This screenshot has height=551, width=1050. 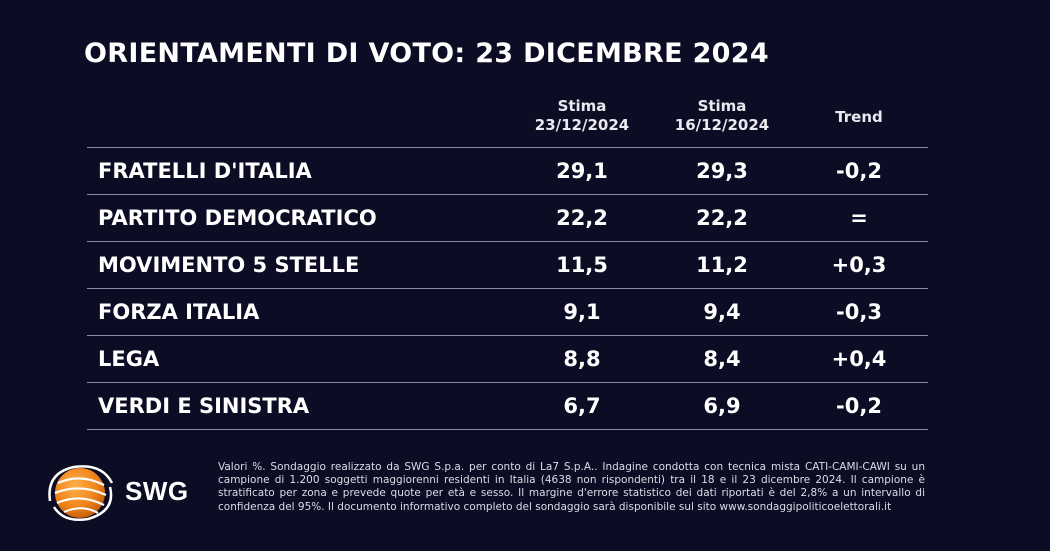 What do you see at coordinates (582, 106) in the screenshot?
I see `column-header-current-line1: Stima` at bounding box center [582, 106].